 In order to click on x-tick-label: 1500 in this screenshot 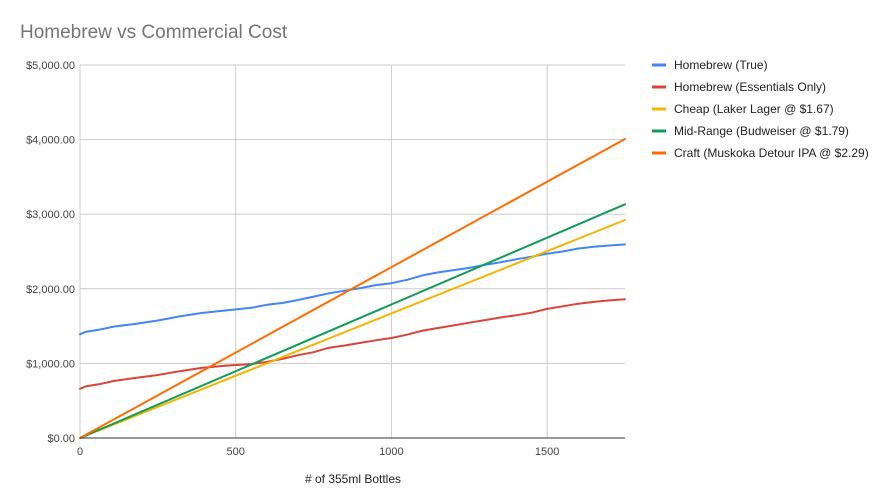, I will do `click(547, 452)`.